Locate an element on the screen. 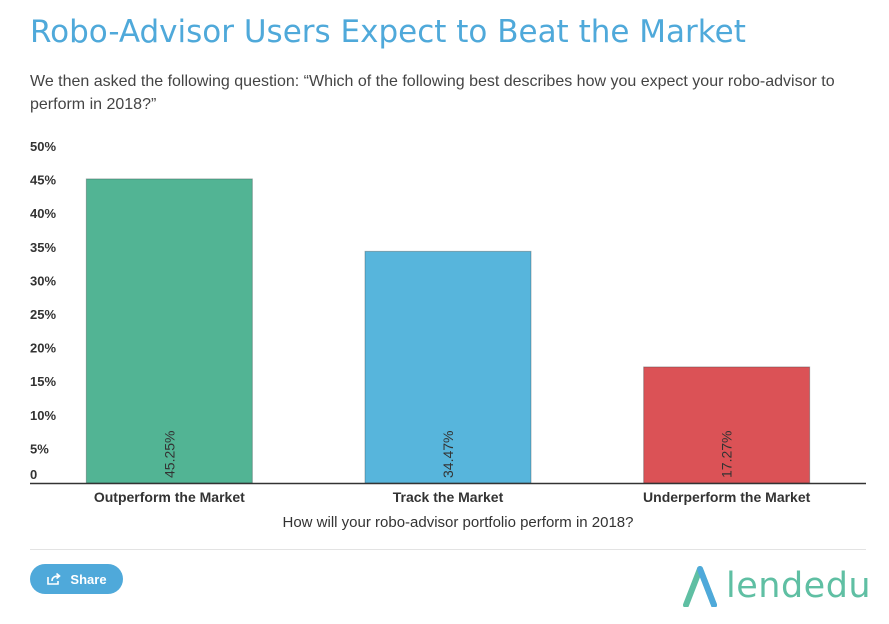  bar-value-label: 17.27% is located at coordinates (727, 454).